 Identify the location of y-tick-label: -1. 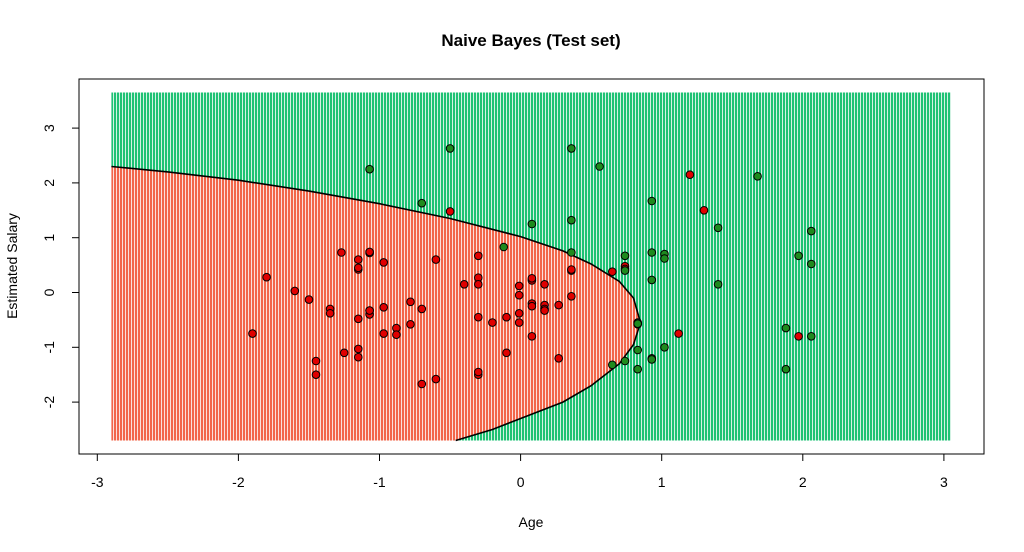
(49, 347).